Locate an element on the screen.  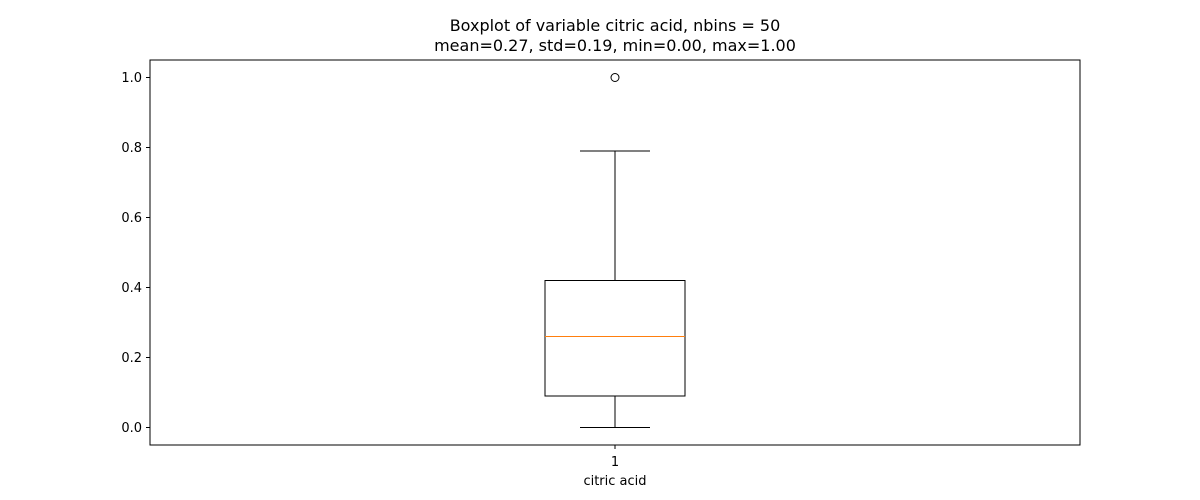
y-tick-label: 0.2 is located at coordinates (131, 358).